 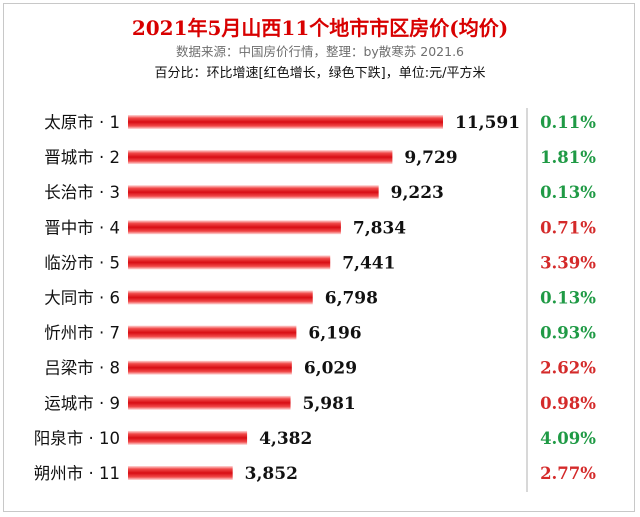 What do you see at coordinates (320, 51) in the screenshot?
I see `chart-subtitle: 数据来源：中国房价行情，整理：by散寒苏 2021.6` at bounding box center [320, 51].